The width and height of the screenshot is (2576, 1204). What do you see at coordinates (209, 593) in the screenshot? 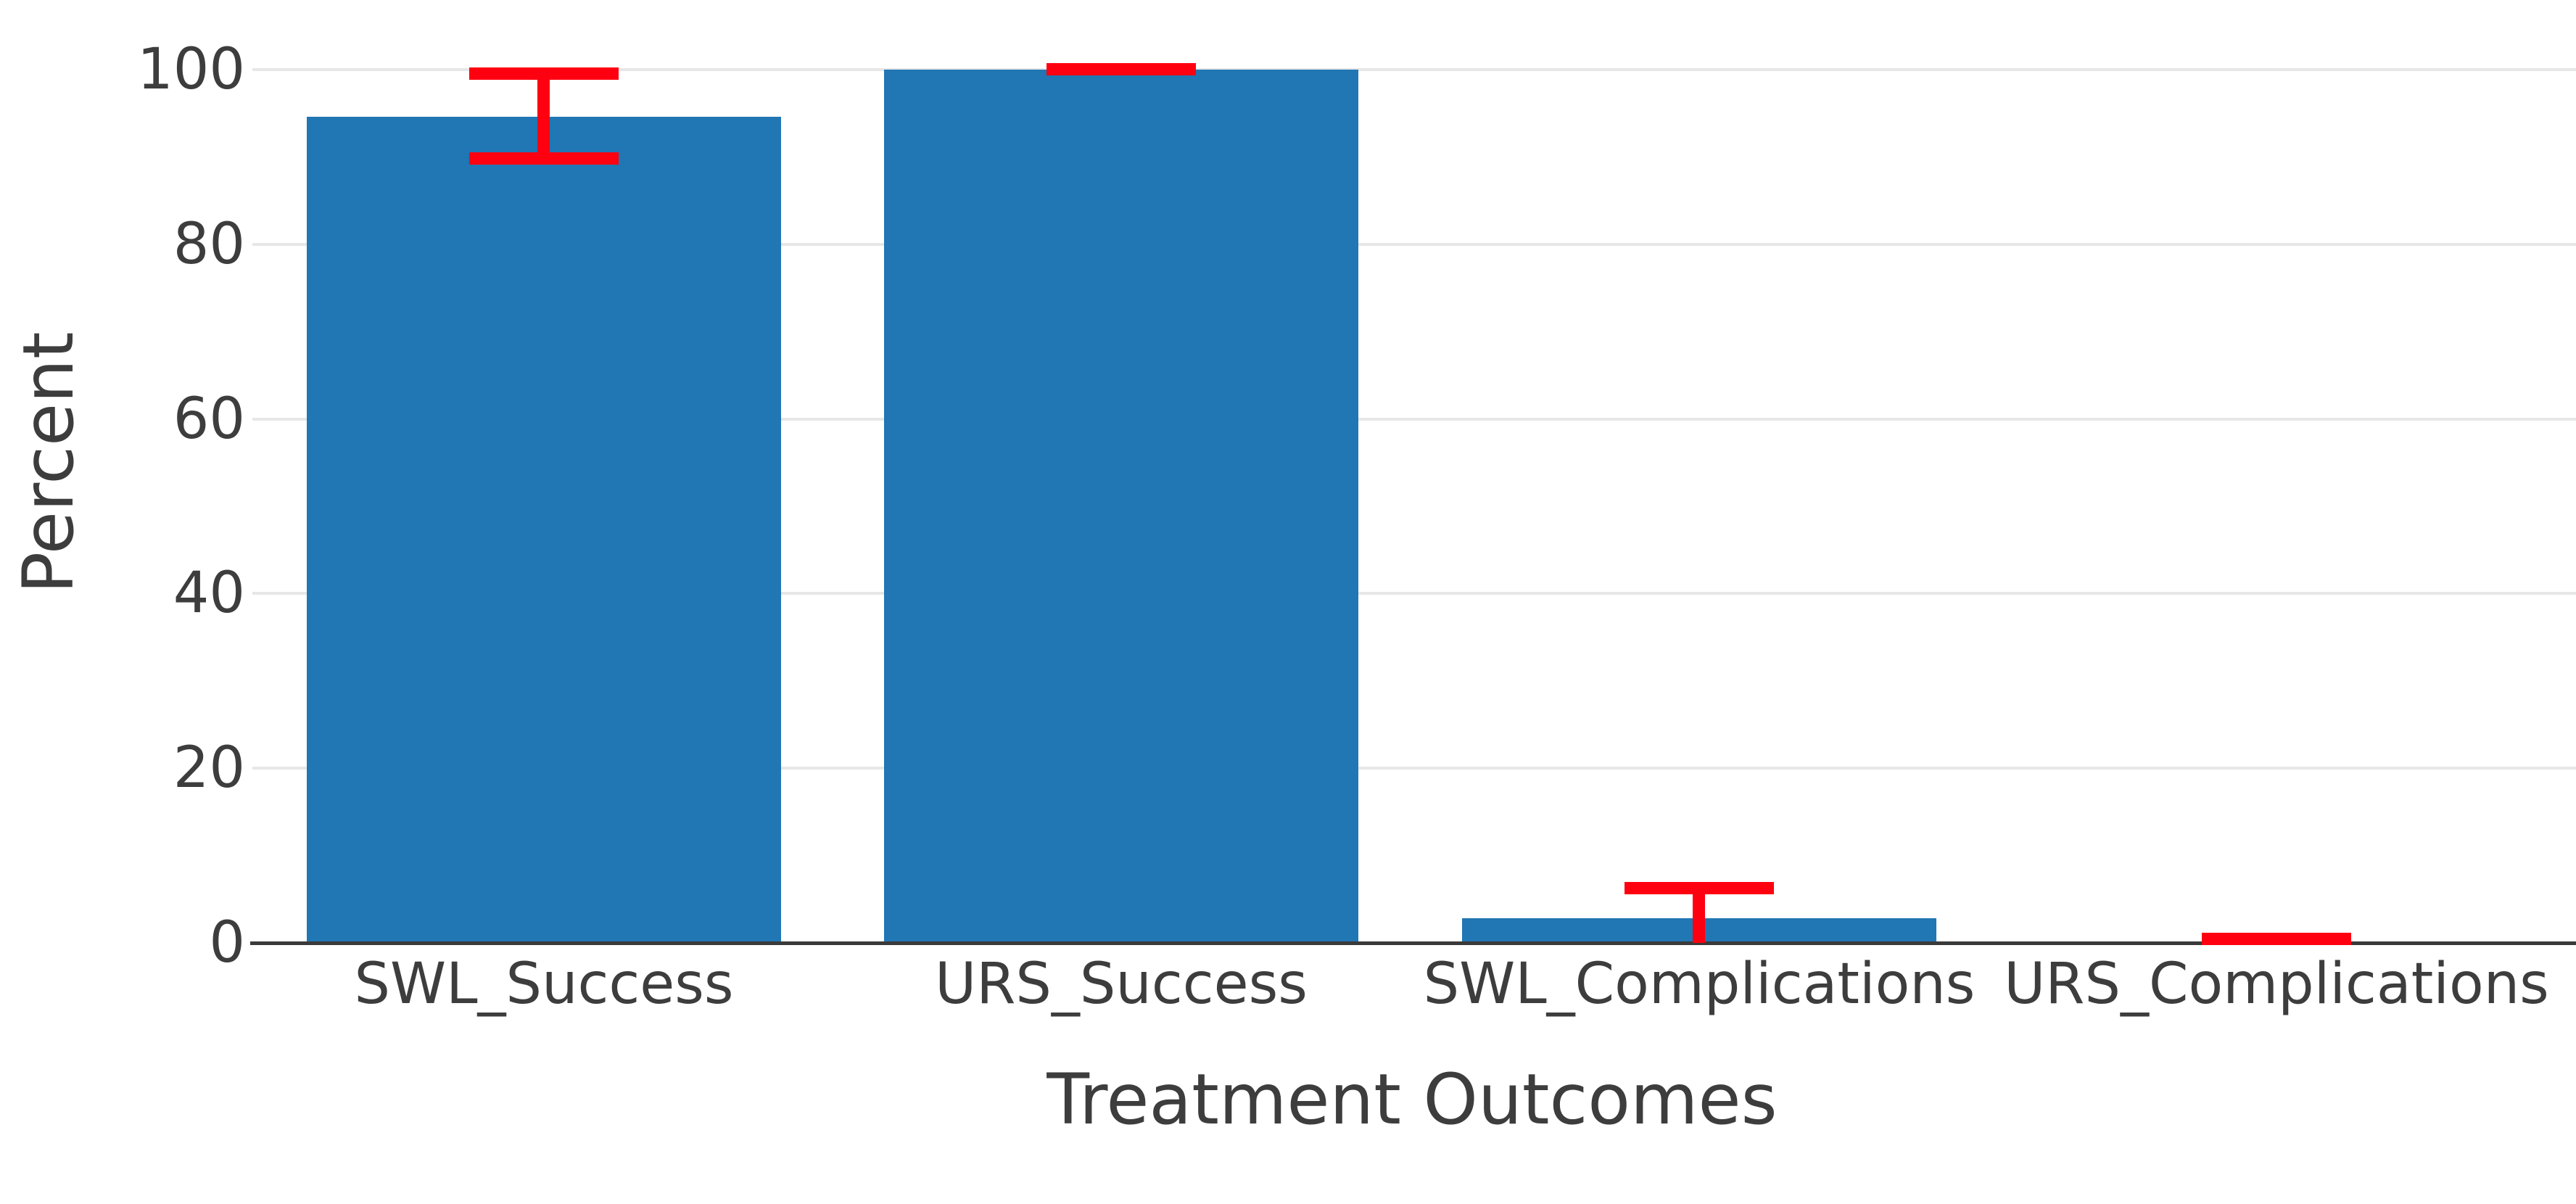
I see `y-tick-label: 40` at bounding box center [209, 593].